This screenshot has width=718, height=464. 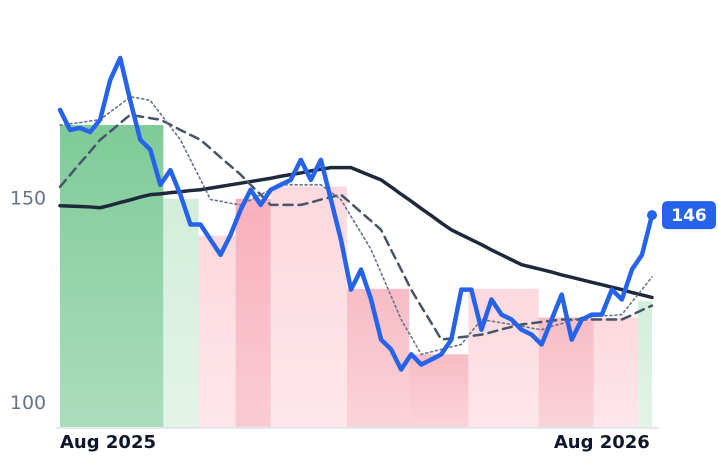 I want to click on price-badge-text: 146, so click(x=689, y=216).